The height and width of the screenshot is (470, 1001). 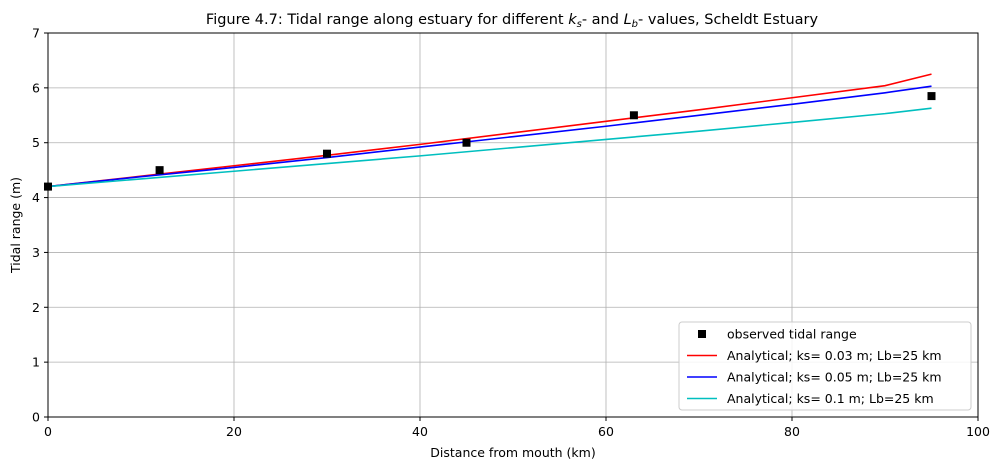 What do you see at coordinates (512, 452) in the screenshot?
I see `x-axis-label: Distance from mouth (km)` at bounding box center [512, 452].